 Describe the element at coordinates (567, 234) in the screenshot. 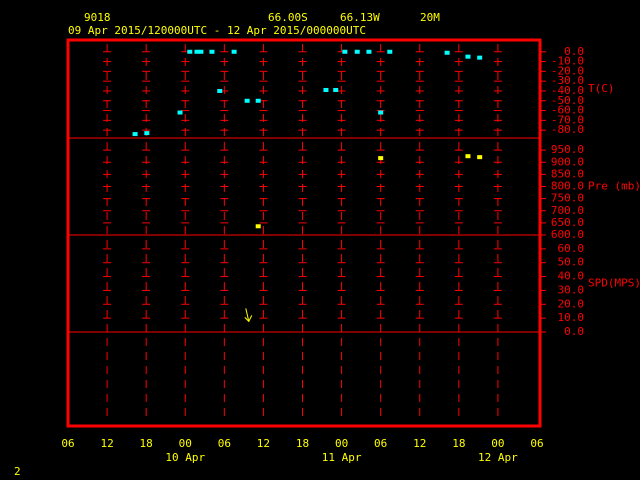

I see `y-tick-label: 600.0` at that location.